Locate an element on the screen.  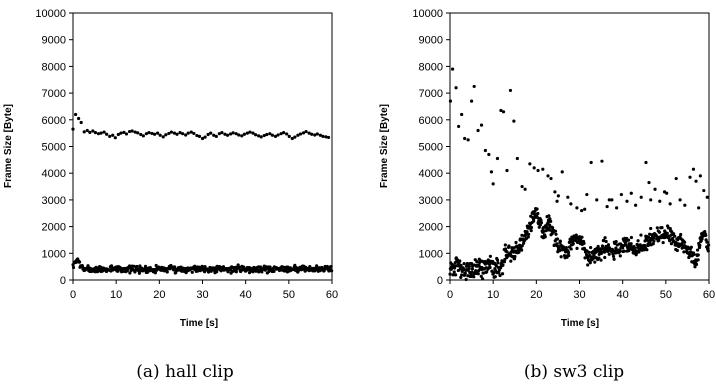
y-tick-label: 4000 is located at coordinates (54, 174).